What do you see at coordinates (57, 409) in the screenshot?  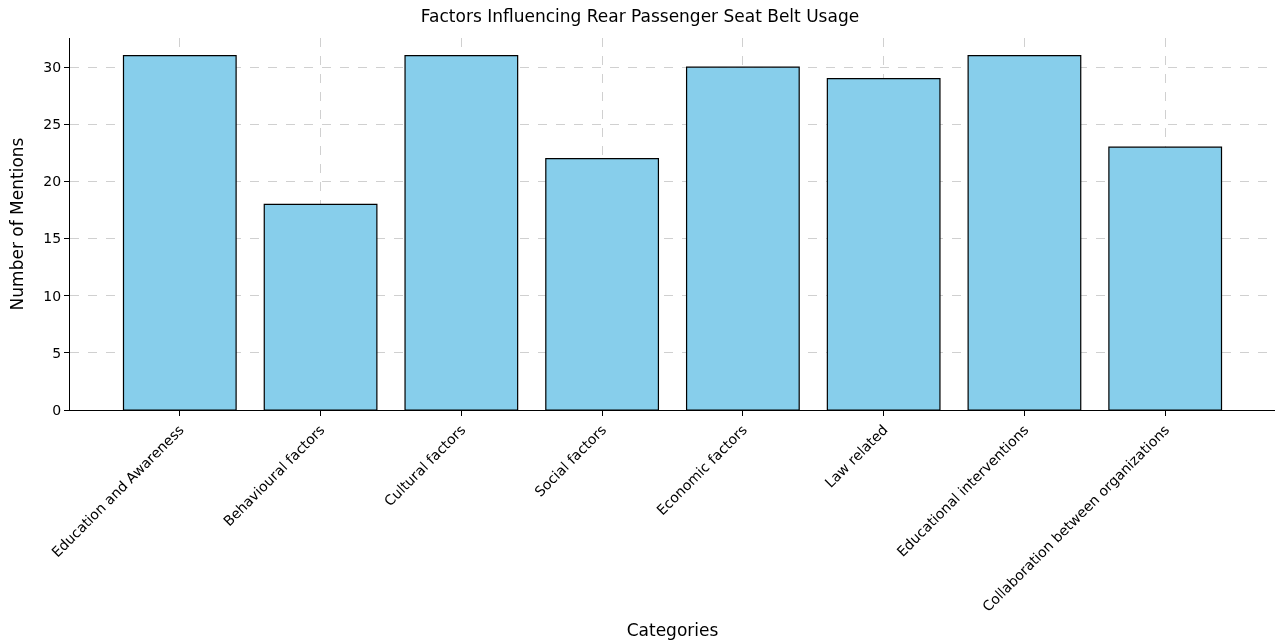 I see `y-tick-label: 0` at bounding box center [57, 409].